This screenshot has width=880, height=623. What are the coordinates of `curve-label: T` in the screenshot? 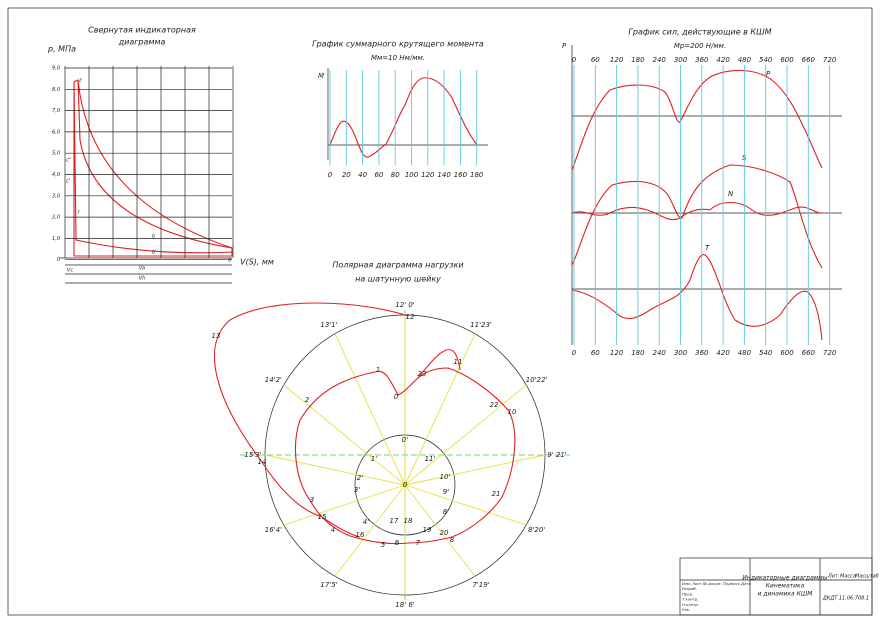 It's located at (707, 248).